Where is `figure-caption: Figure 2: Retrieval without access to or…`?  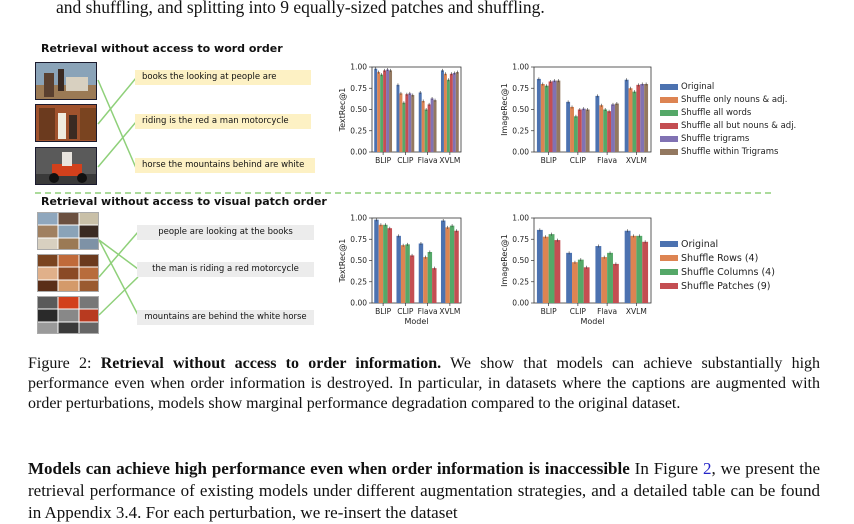 figure-caption: Figure 2: Retrieval without access to or… is located at coordinates (424, 384).